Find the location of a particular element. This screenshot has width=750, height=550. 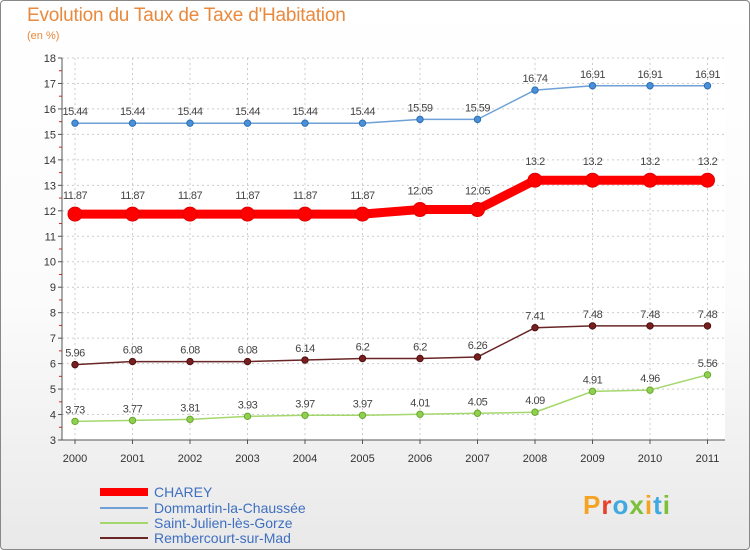

legend-item: Saint-Julien-lès-Gorze is located at coordinates (196, 523).